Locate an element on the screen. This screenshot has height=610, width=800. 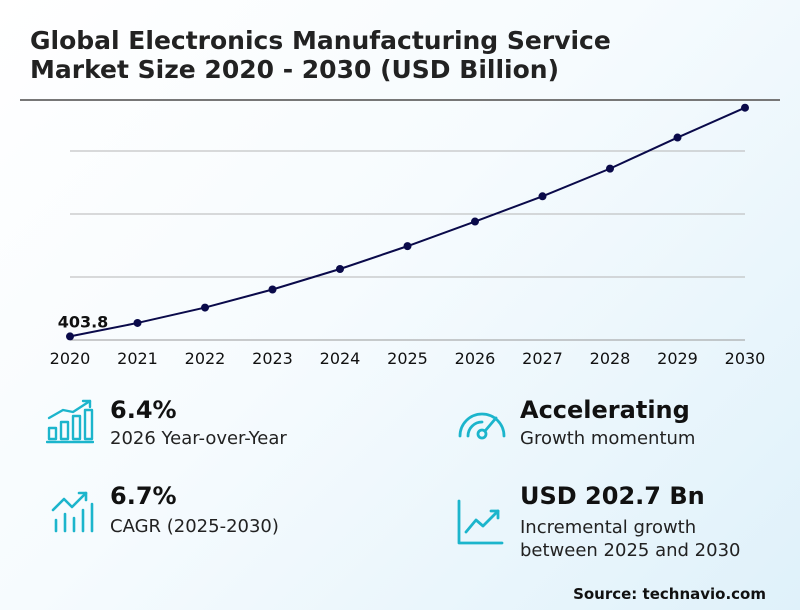
title-line-2: Market Size 2020 - 2030 (USD Billion) is located at coordinates (294, 69).